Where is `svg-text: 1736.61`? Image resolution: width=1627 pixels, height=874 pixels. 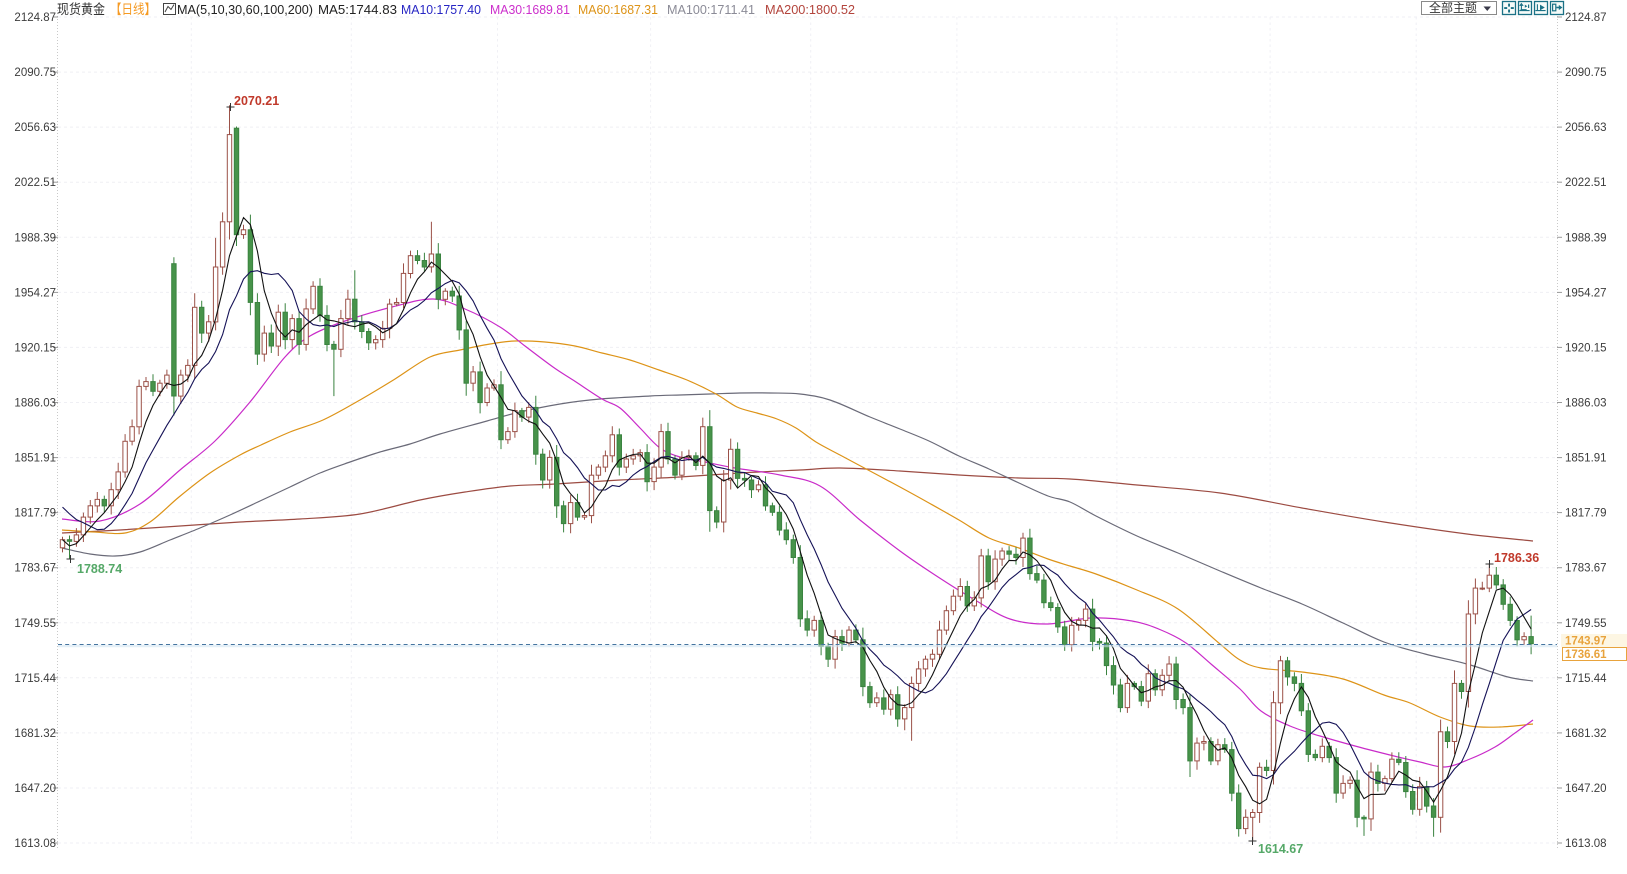
svg-text: 1736.61 is located at coordinates (1586, 655).